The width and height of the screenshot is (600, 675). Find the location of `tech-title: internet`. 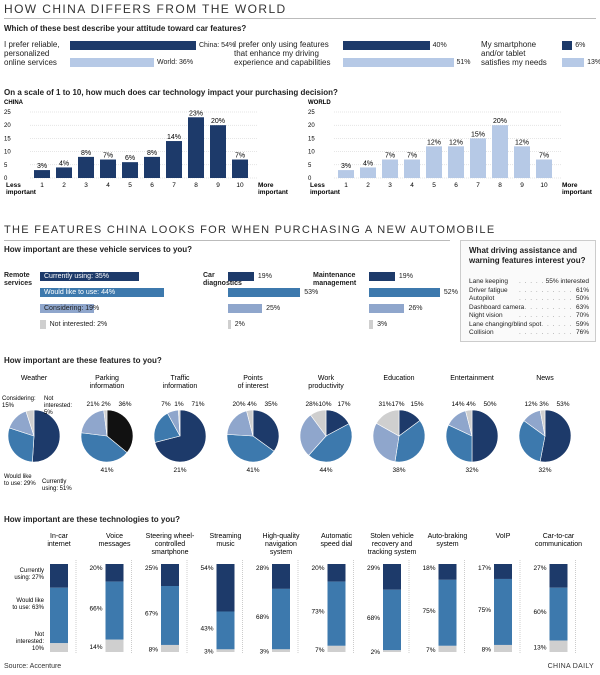

tech-title: internet is located at coordinates (58, 544).